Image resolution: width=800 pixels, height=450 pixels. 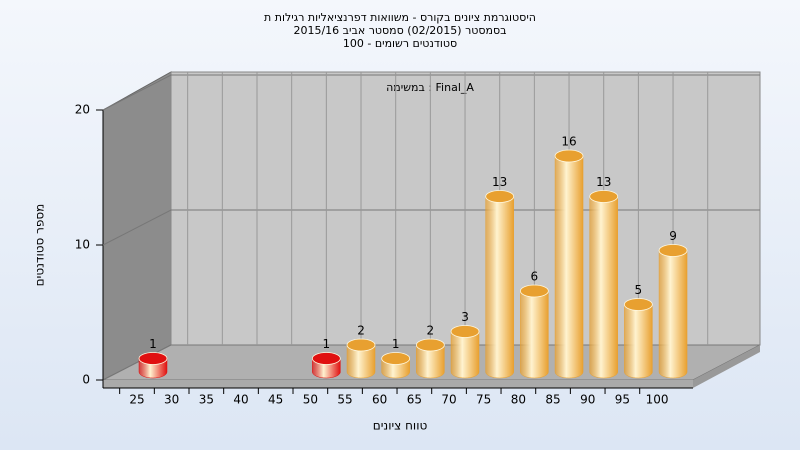 What do you see at coordinates (414, 400) in the screenshot?
I see `x-tick-label: 65` at bounding box center [414, 400].